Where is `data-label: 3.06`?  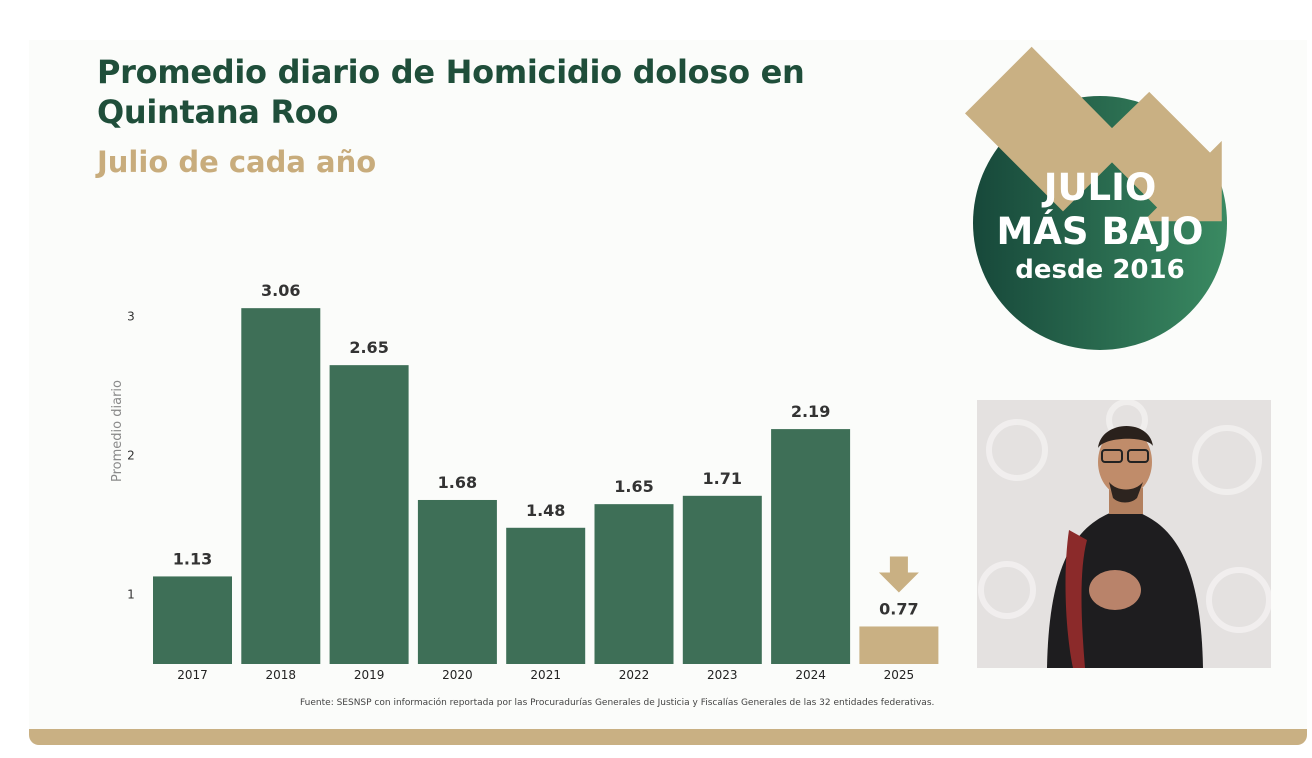
data-label: 3.06 is located at coordinates (280, 290).